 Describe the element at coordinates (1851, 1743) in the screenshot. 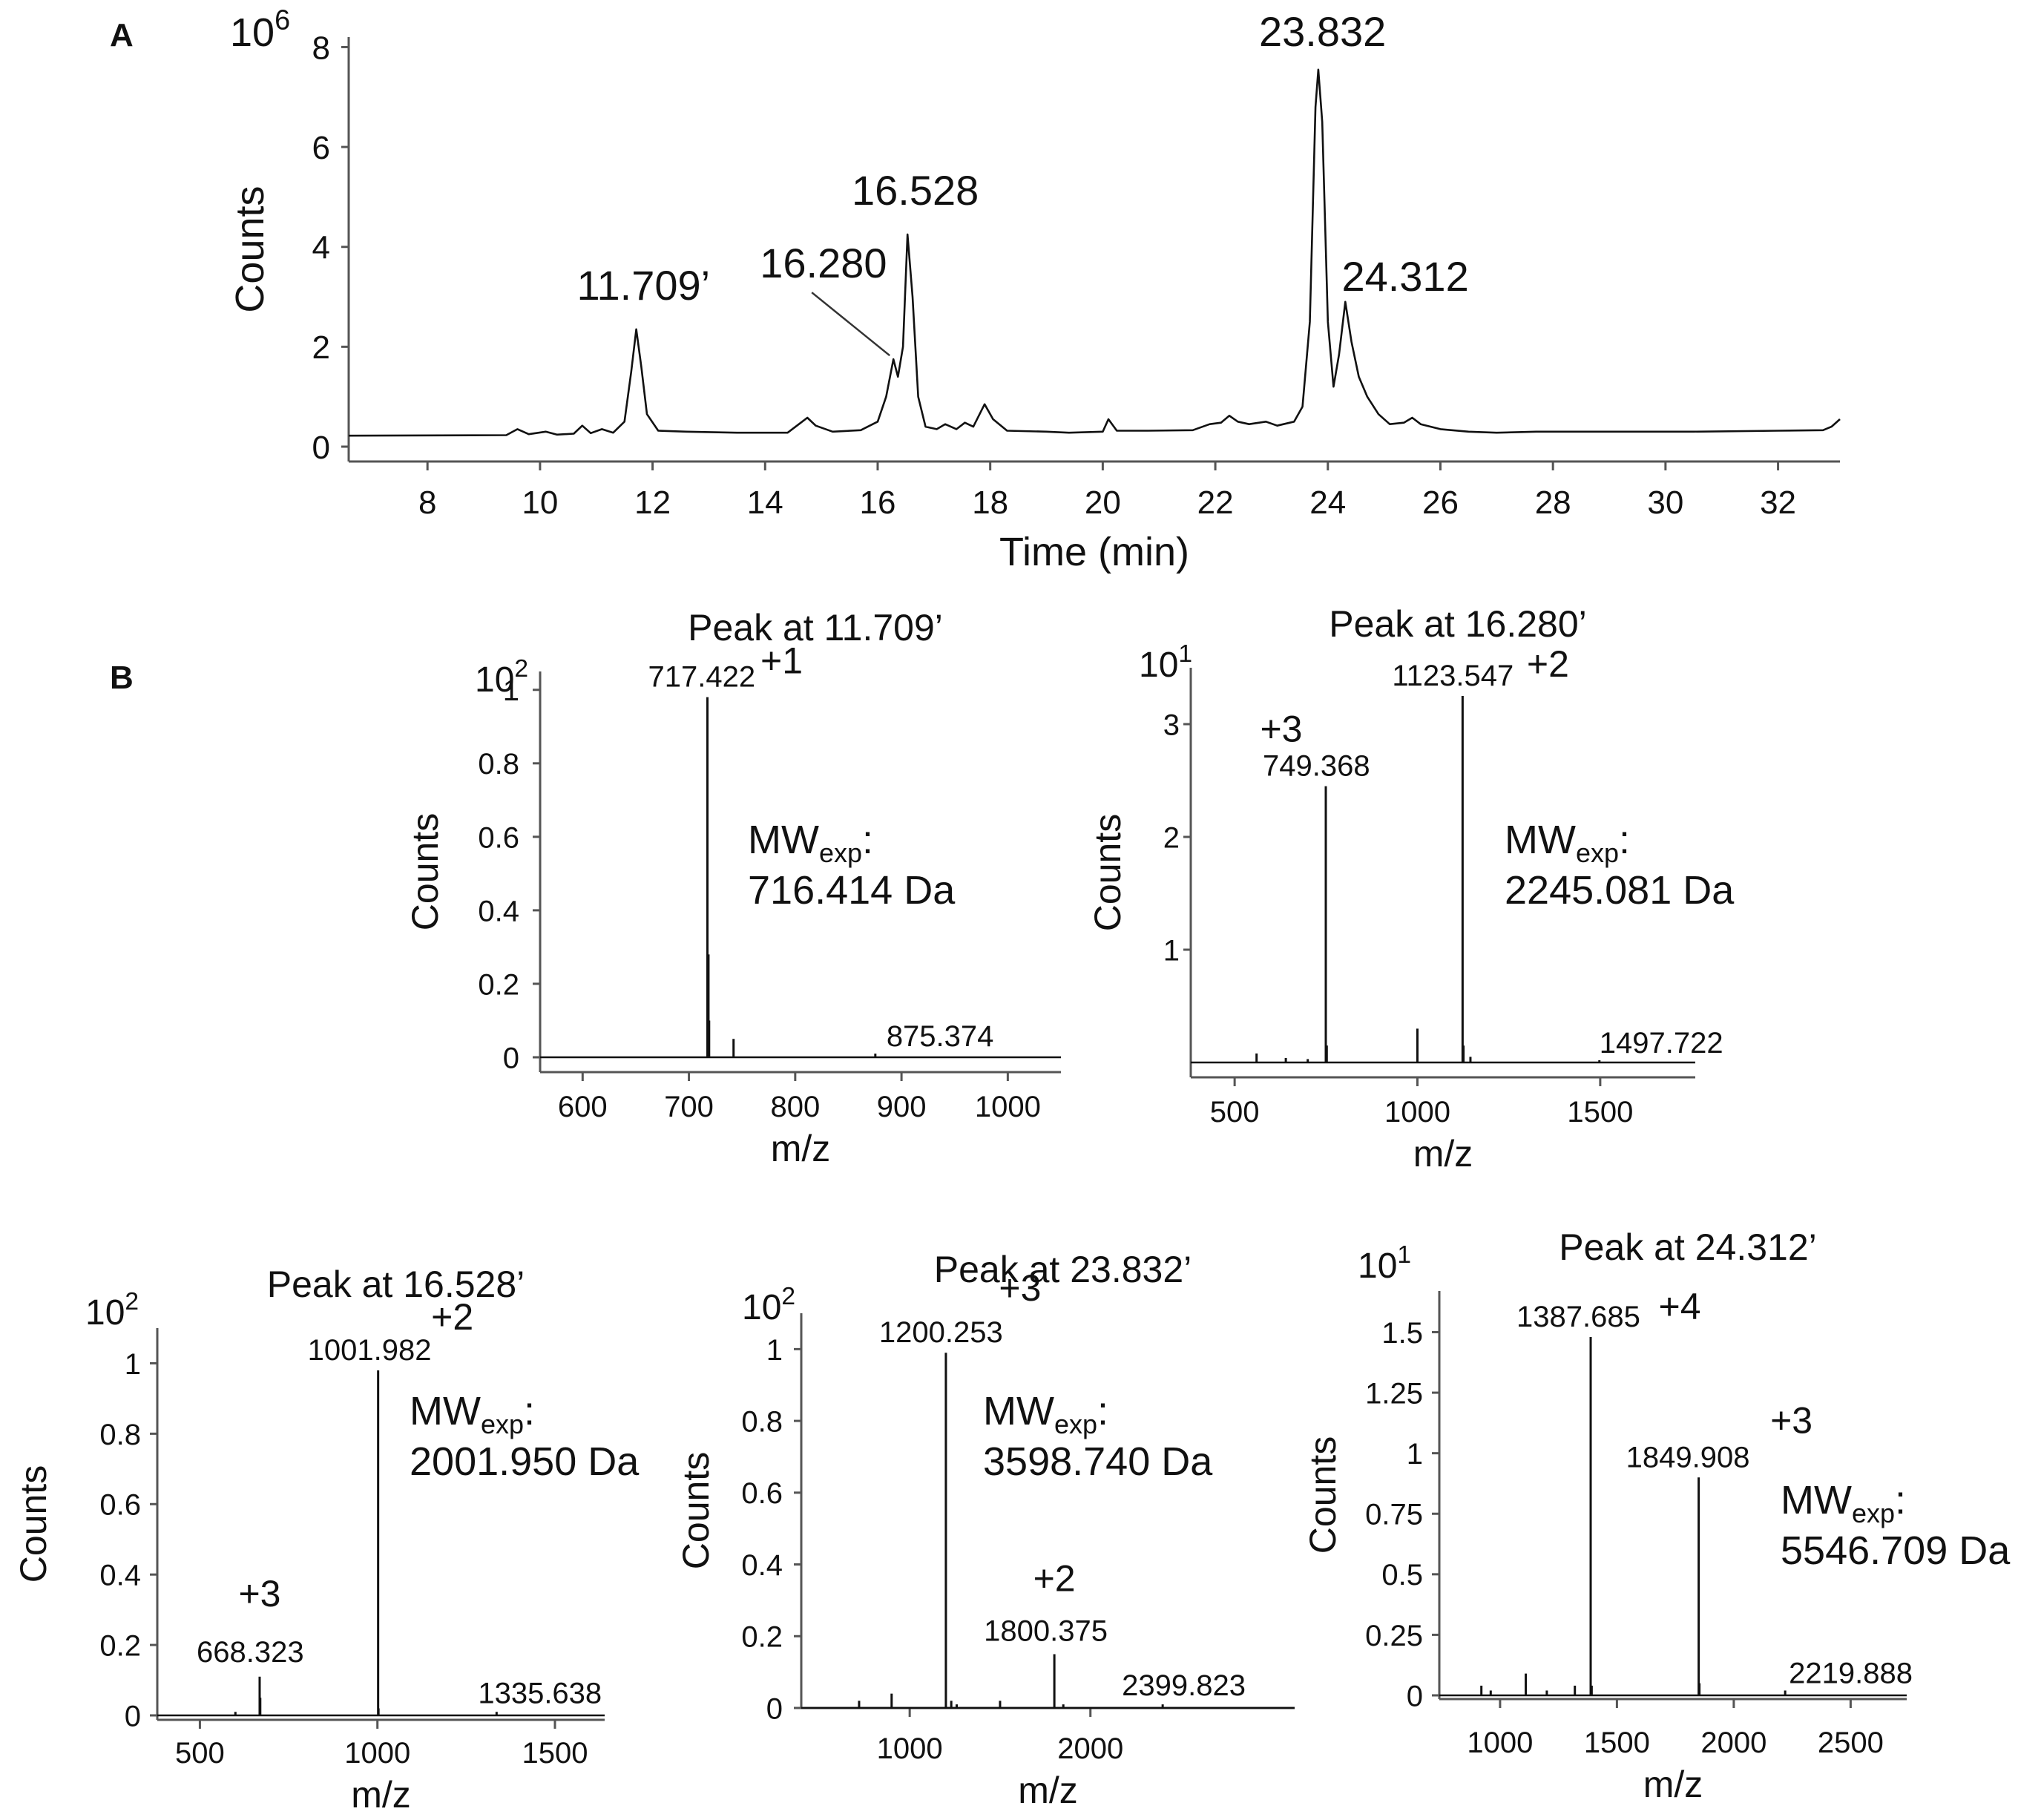

I see `x-tick-label: 2500` at that location.